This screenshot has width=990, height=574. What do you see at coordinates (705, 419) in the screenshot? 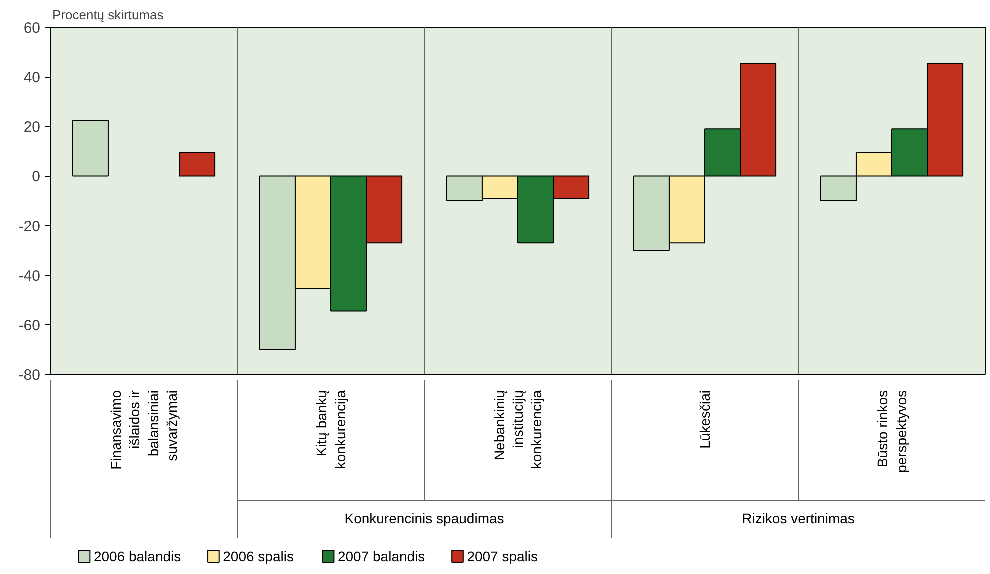
I see `x-tick-label: Lūkesčiai` at bounding box center [705, 419].